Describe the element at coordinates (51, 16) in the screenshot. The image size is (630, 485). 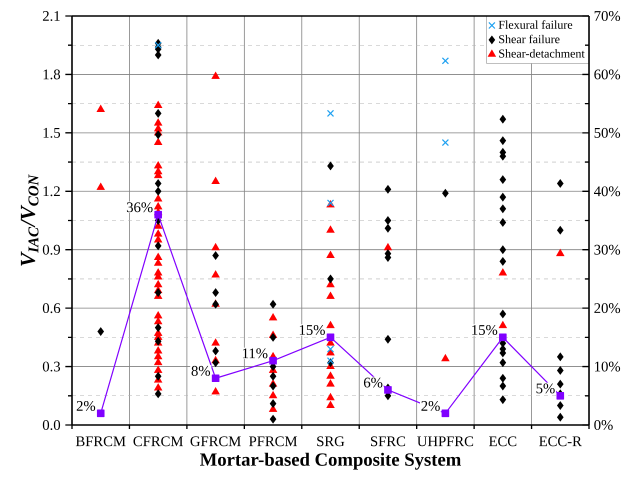
I see `y-tick-label: 2.1` at that location.